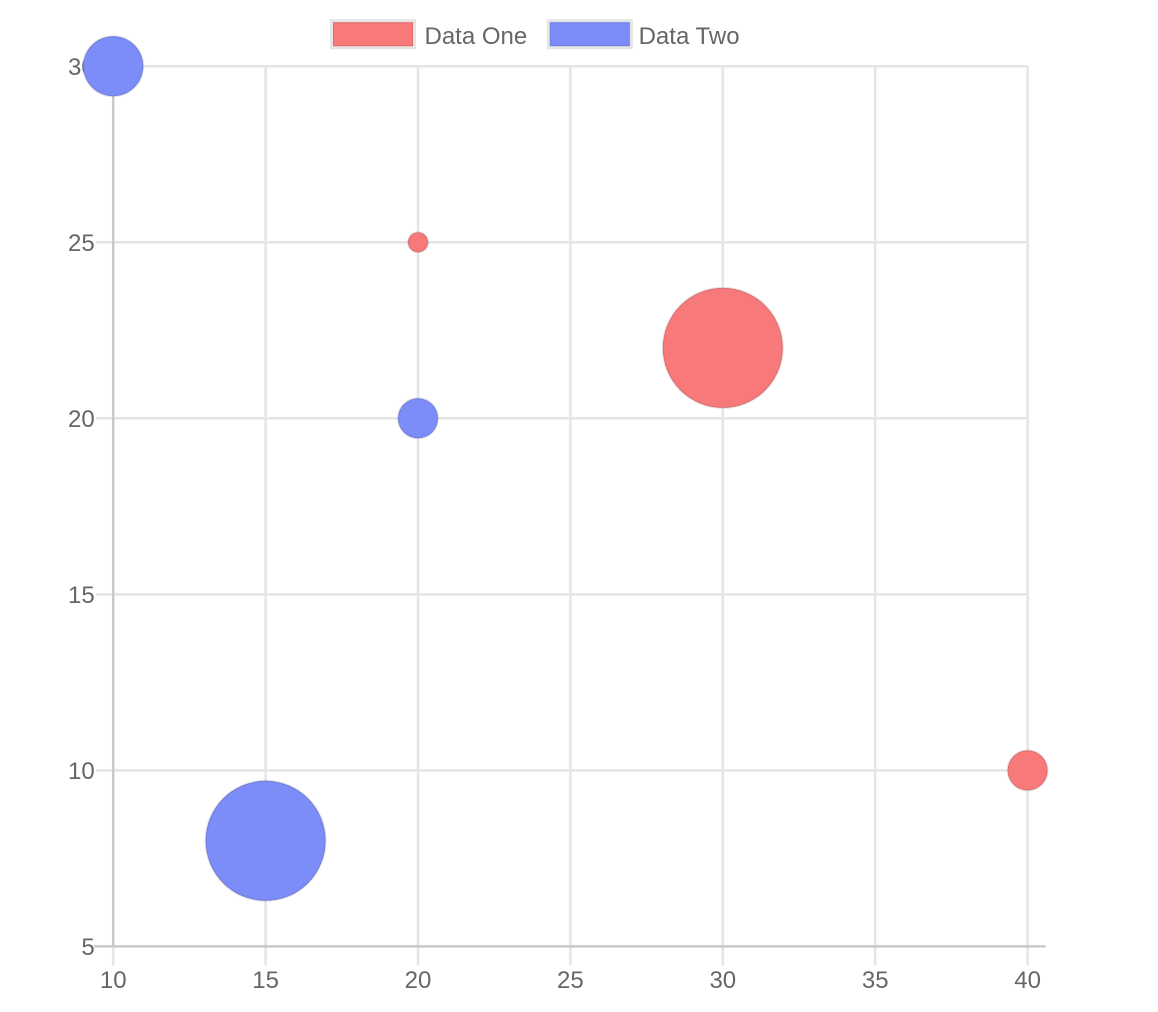  What do you see at coordinates (875, 980) in the screenshot?
I see `svg-text: 35` at bounding box center [875, 980].